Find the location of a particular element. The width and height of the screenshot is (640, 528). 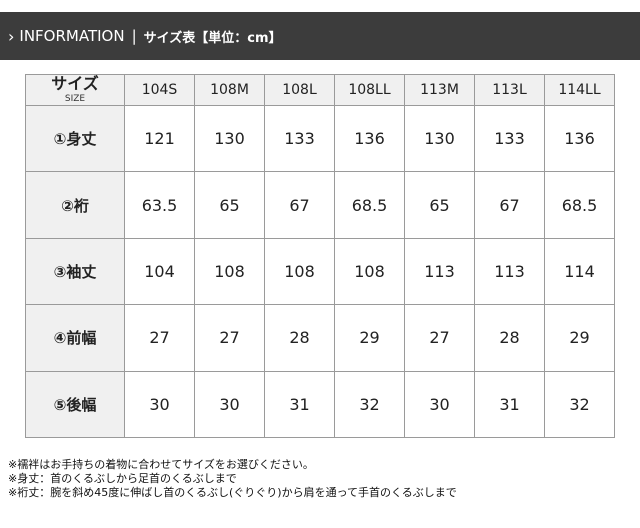

header-subtitle: サイズ表【単位：cm】 is located at coordinates (212, 38).